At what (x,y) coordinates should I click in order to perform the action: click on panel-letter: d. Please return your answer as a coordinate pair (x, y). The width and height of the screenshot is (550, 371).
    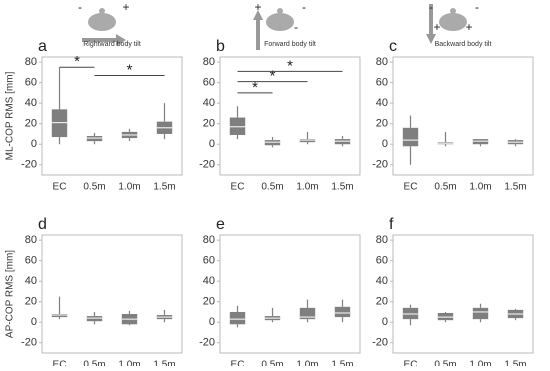
    Looking at the image, I should click on (42, 224).